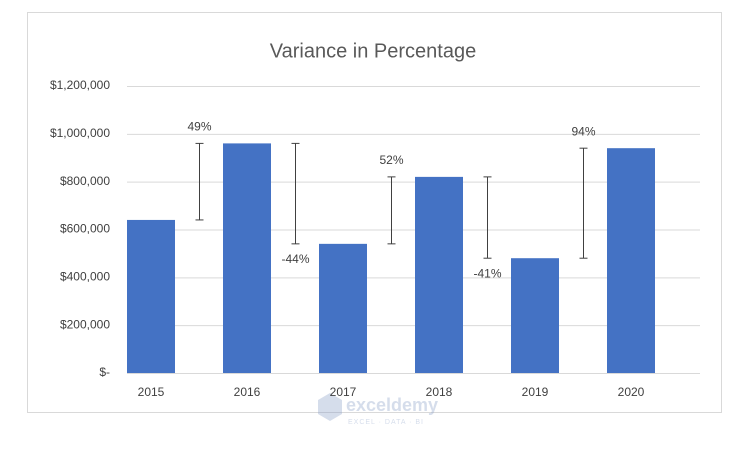 This screenshot has width=751, height=449. Describe the element at coordinates (535, 392) in the screenshot. I see `x-tick-label: 2019` at that location.